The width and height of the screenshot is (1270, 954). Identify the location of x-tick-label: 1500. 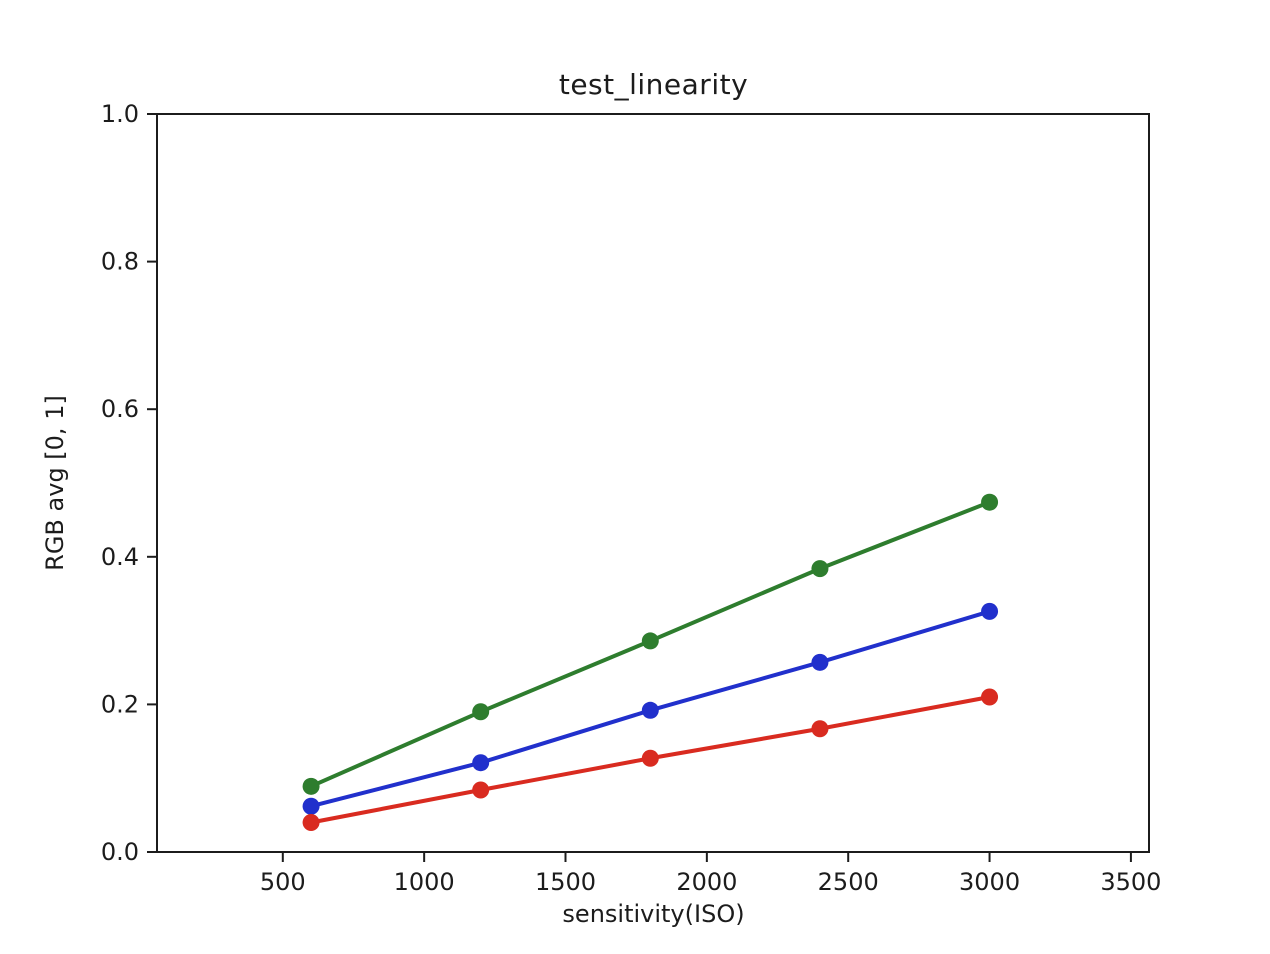
(565, 882).